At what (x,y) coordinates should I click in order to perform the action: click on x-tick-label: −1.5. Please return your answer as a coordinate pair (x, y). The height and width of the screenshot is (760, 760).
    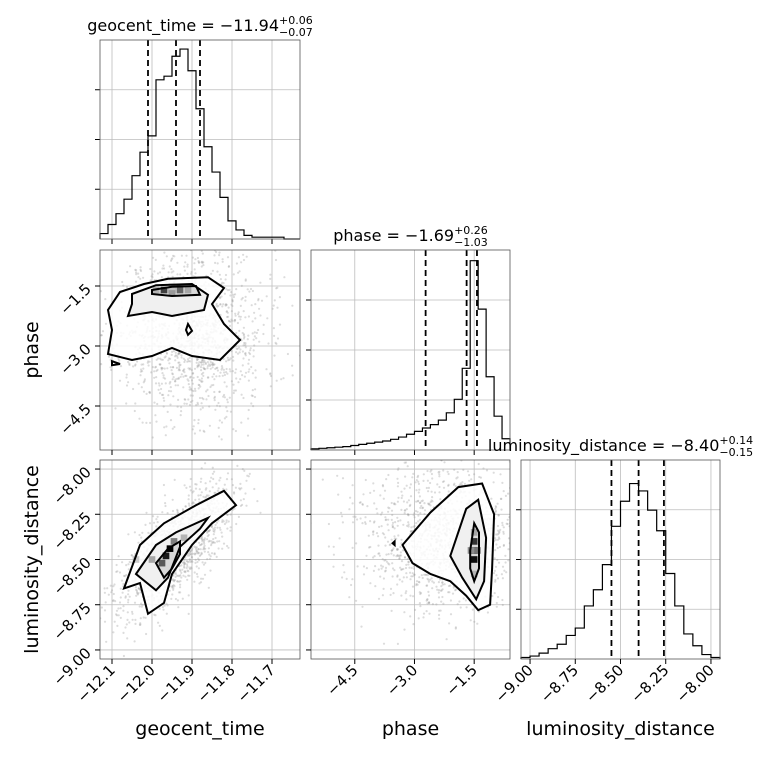
    Looking at the image, I should click on (462, 680).